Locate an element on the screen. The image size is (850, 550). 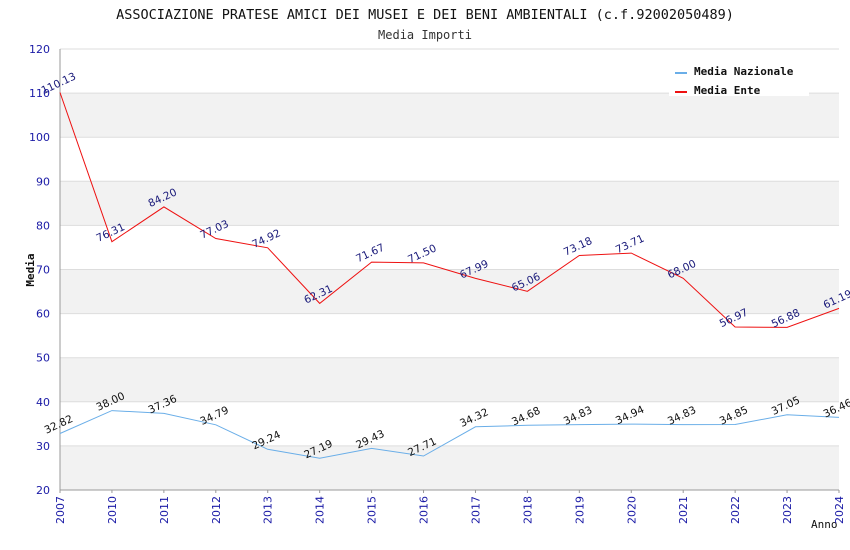
x-tick-label: 2015 is located at coordinates (372, 510).